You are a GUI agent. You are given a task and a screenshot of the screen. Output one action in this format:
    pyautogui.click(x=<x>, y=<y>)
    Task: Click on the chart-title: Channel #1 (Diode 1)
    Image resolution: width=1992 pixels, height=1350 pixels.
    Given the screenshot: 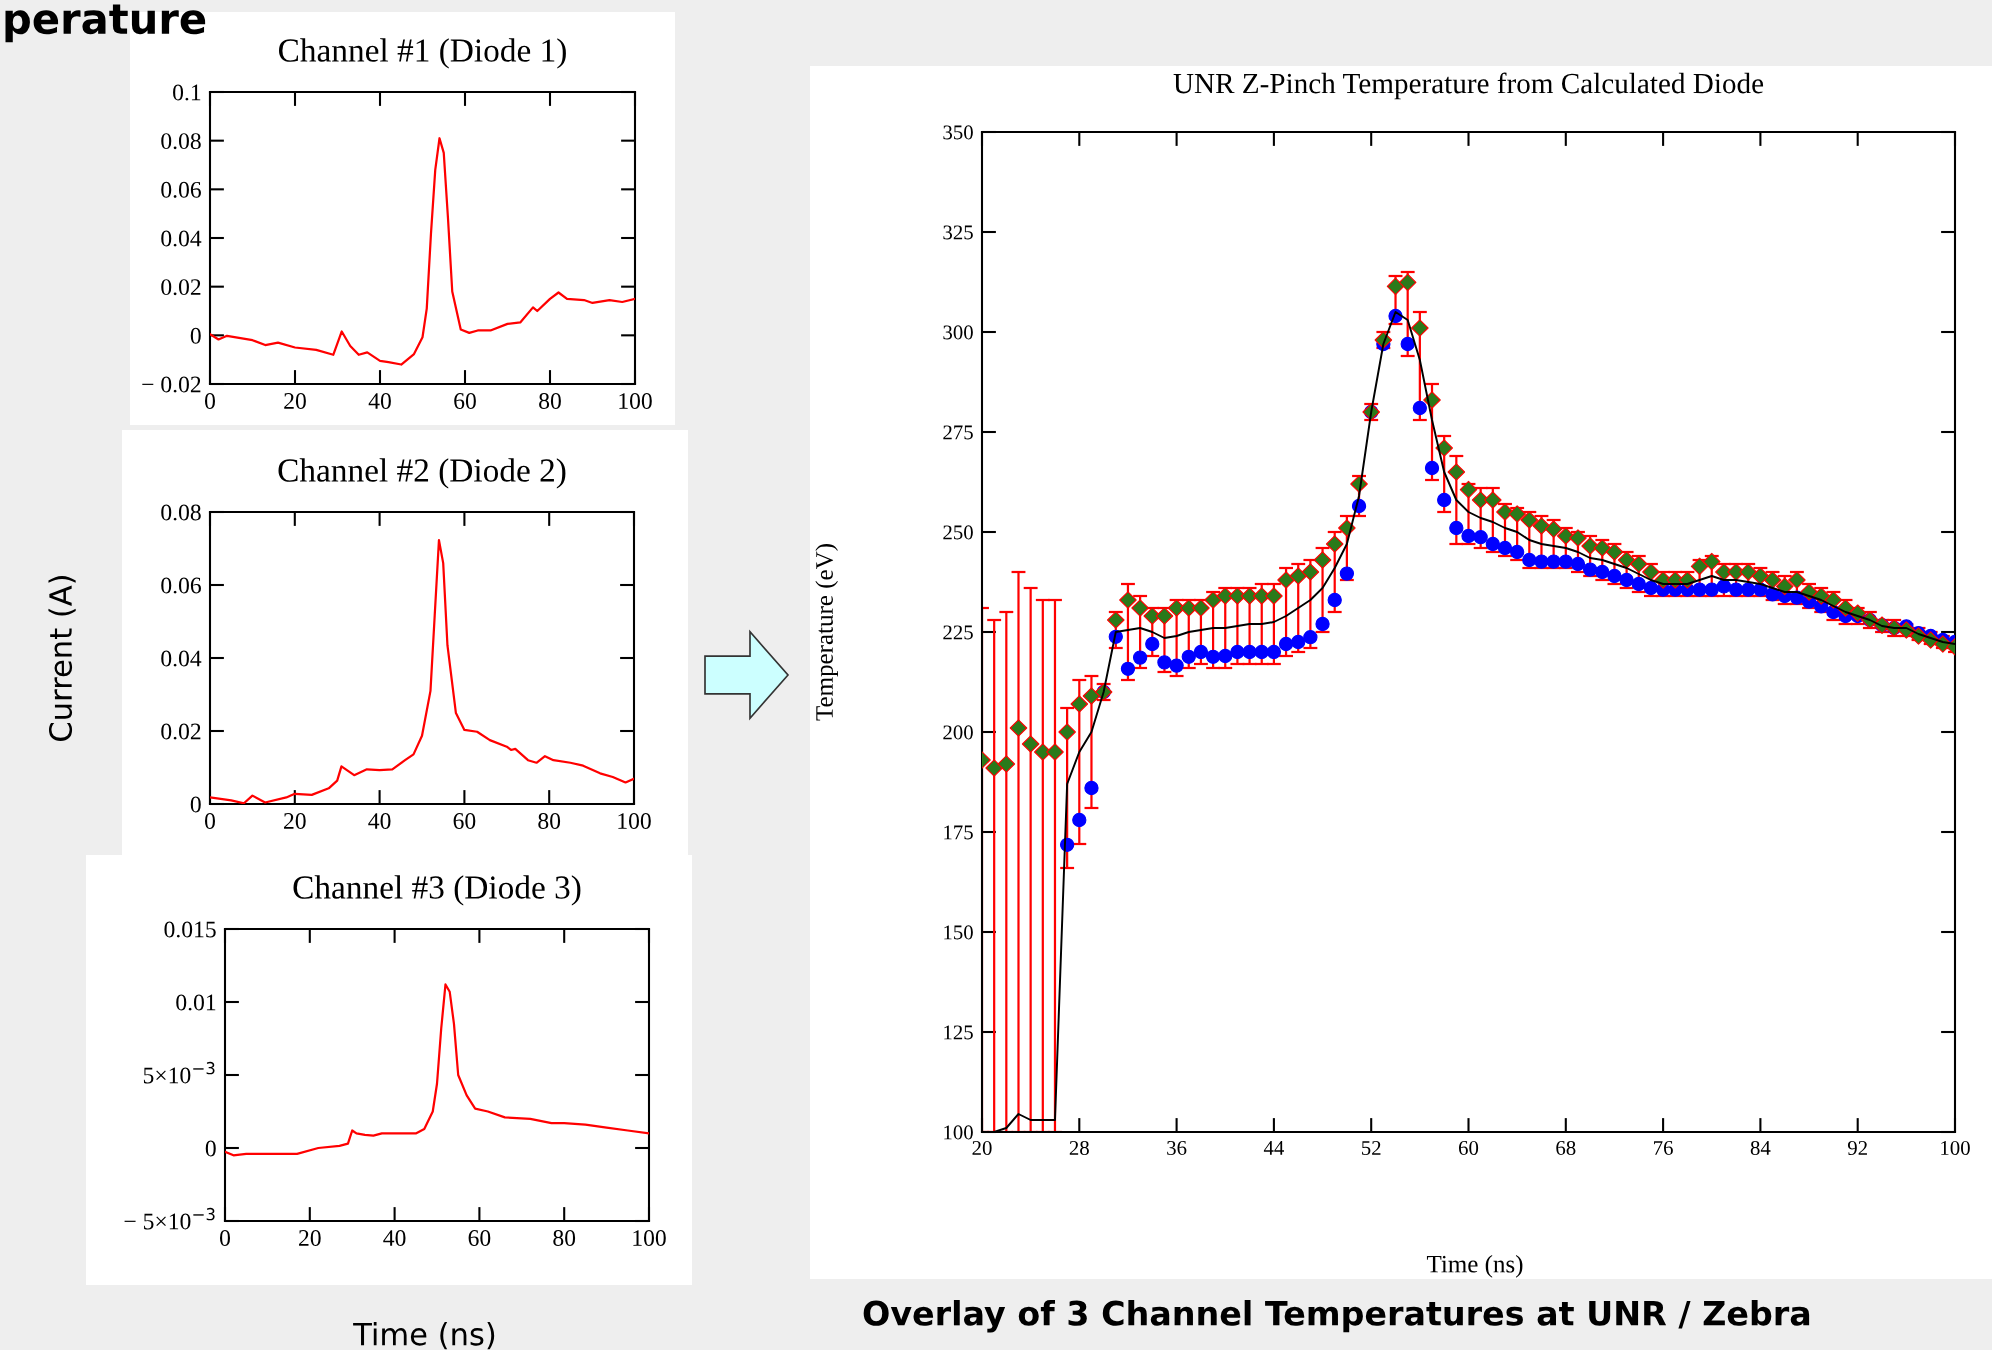 What is the action you would take?
    pyautogui.click(x=422, y=53)
    